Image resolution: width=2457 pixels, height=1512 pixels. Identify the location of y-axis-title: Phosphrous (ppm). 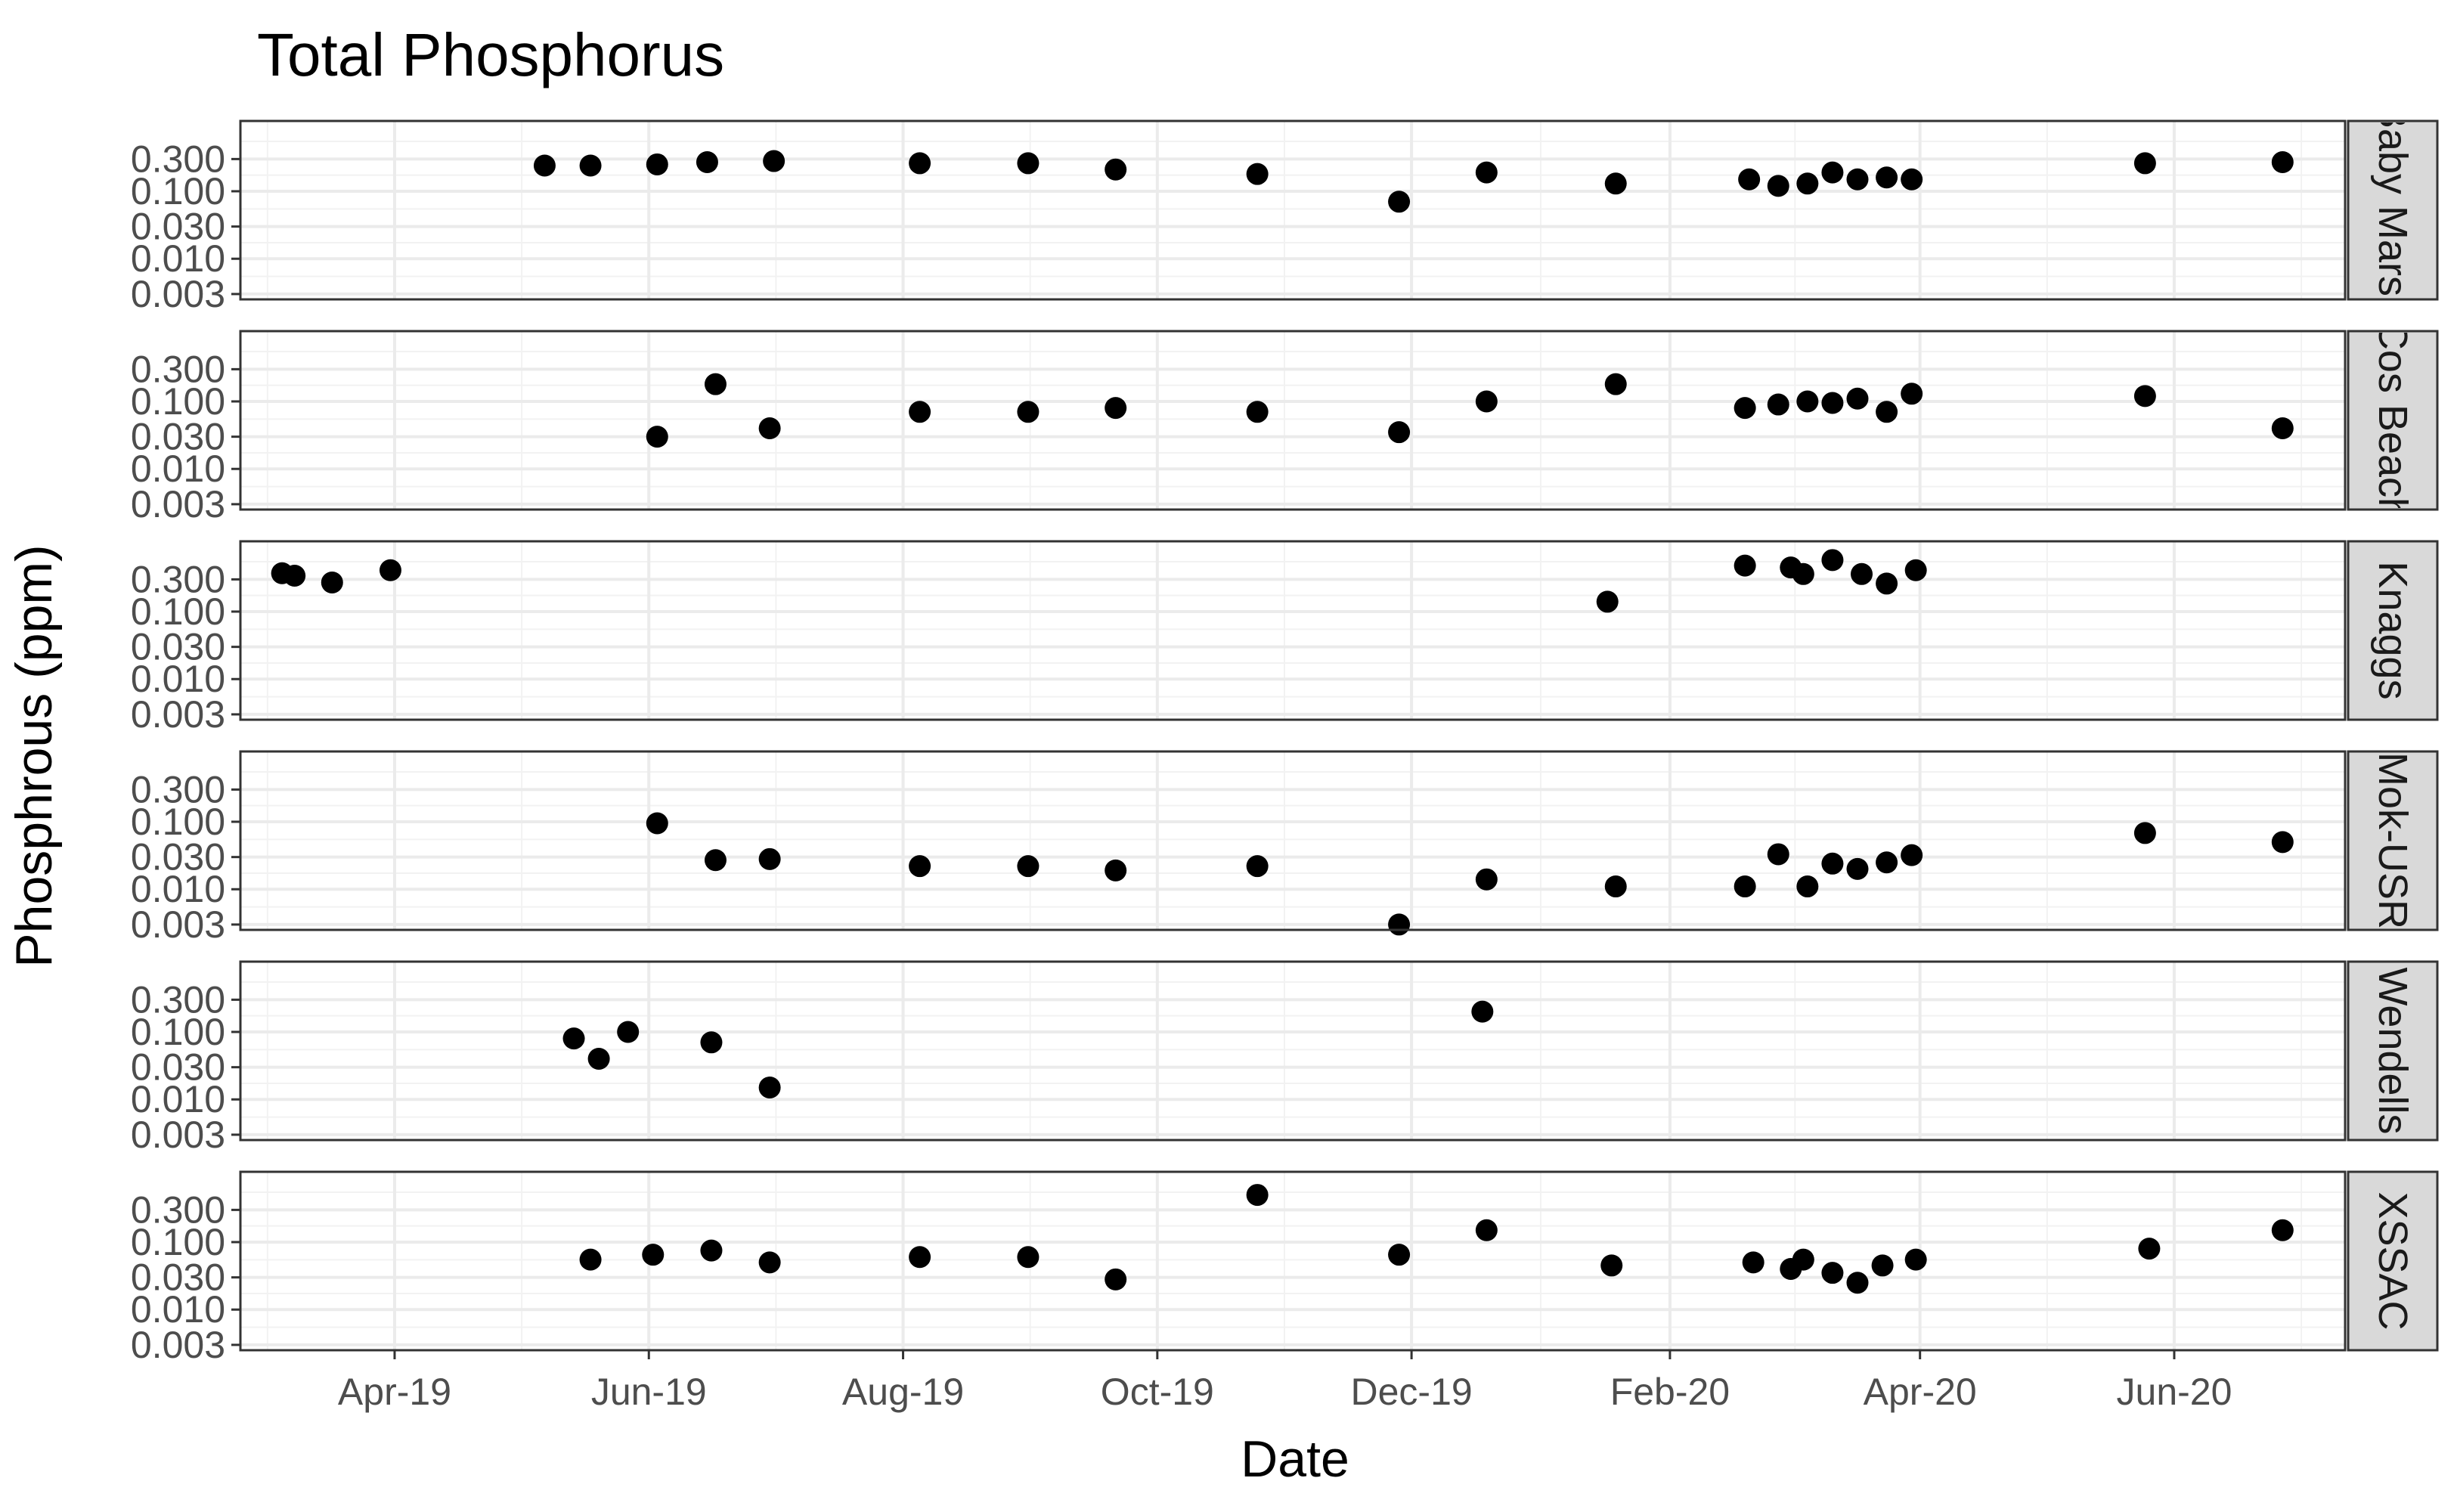
(34, 756).